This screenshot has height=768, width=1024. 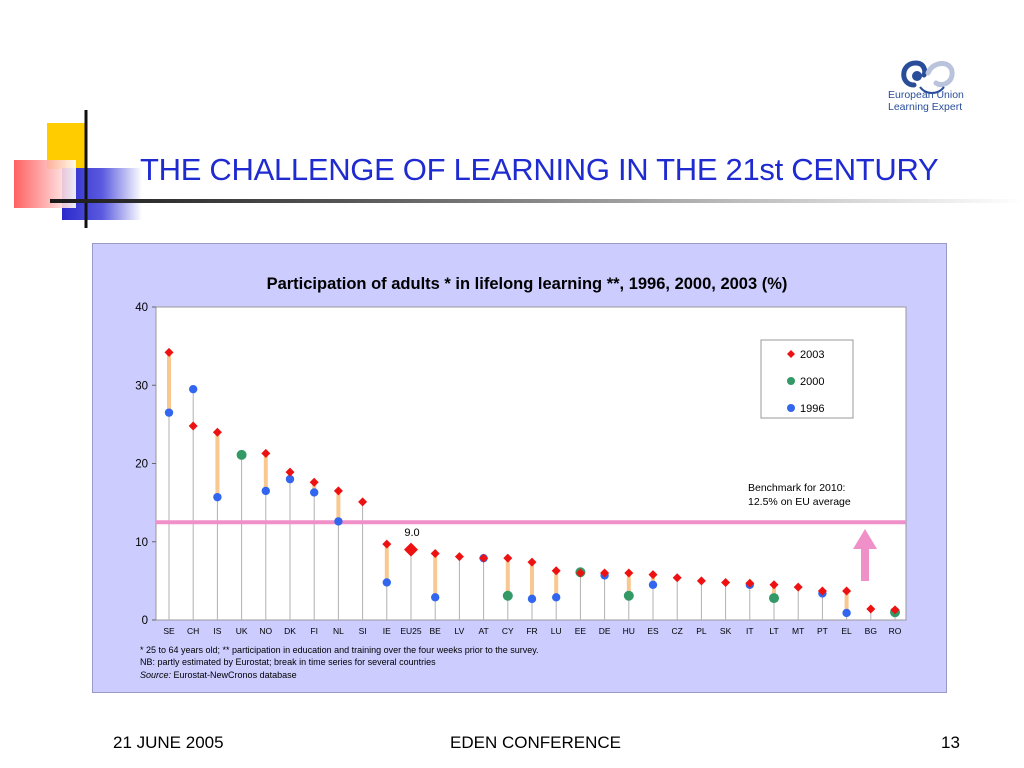 I want to click on legend-marker-2000, so click(x=791, y=381).